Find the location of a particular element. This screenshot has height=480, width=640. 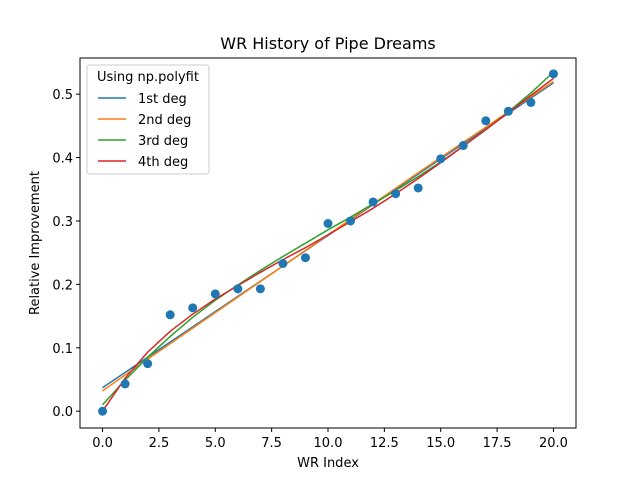

y-tick-label: 0.3 is located at coordinates (62, 222).